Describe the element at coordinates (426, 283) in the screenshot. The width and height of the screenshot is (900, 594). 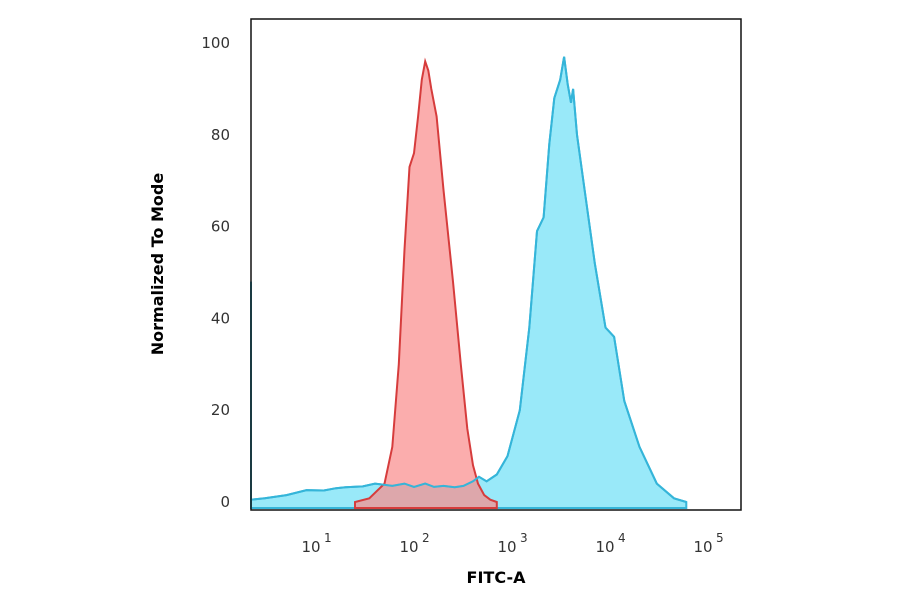
I see `isotype-control-histogram` at that location.